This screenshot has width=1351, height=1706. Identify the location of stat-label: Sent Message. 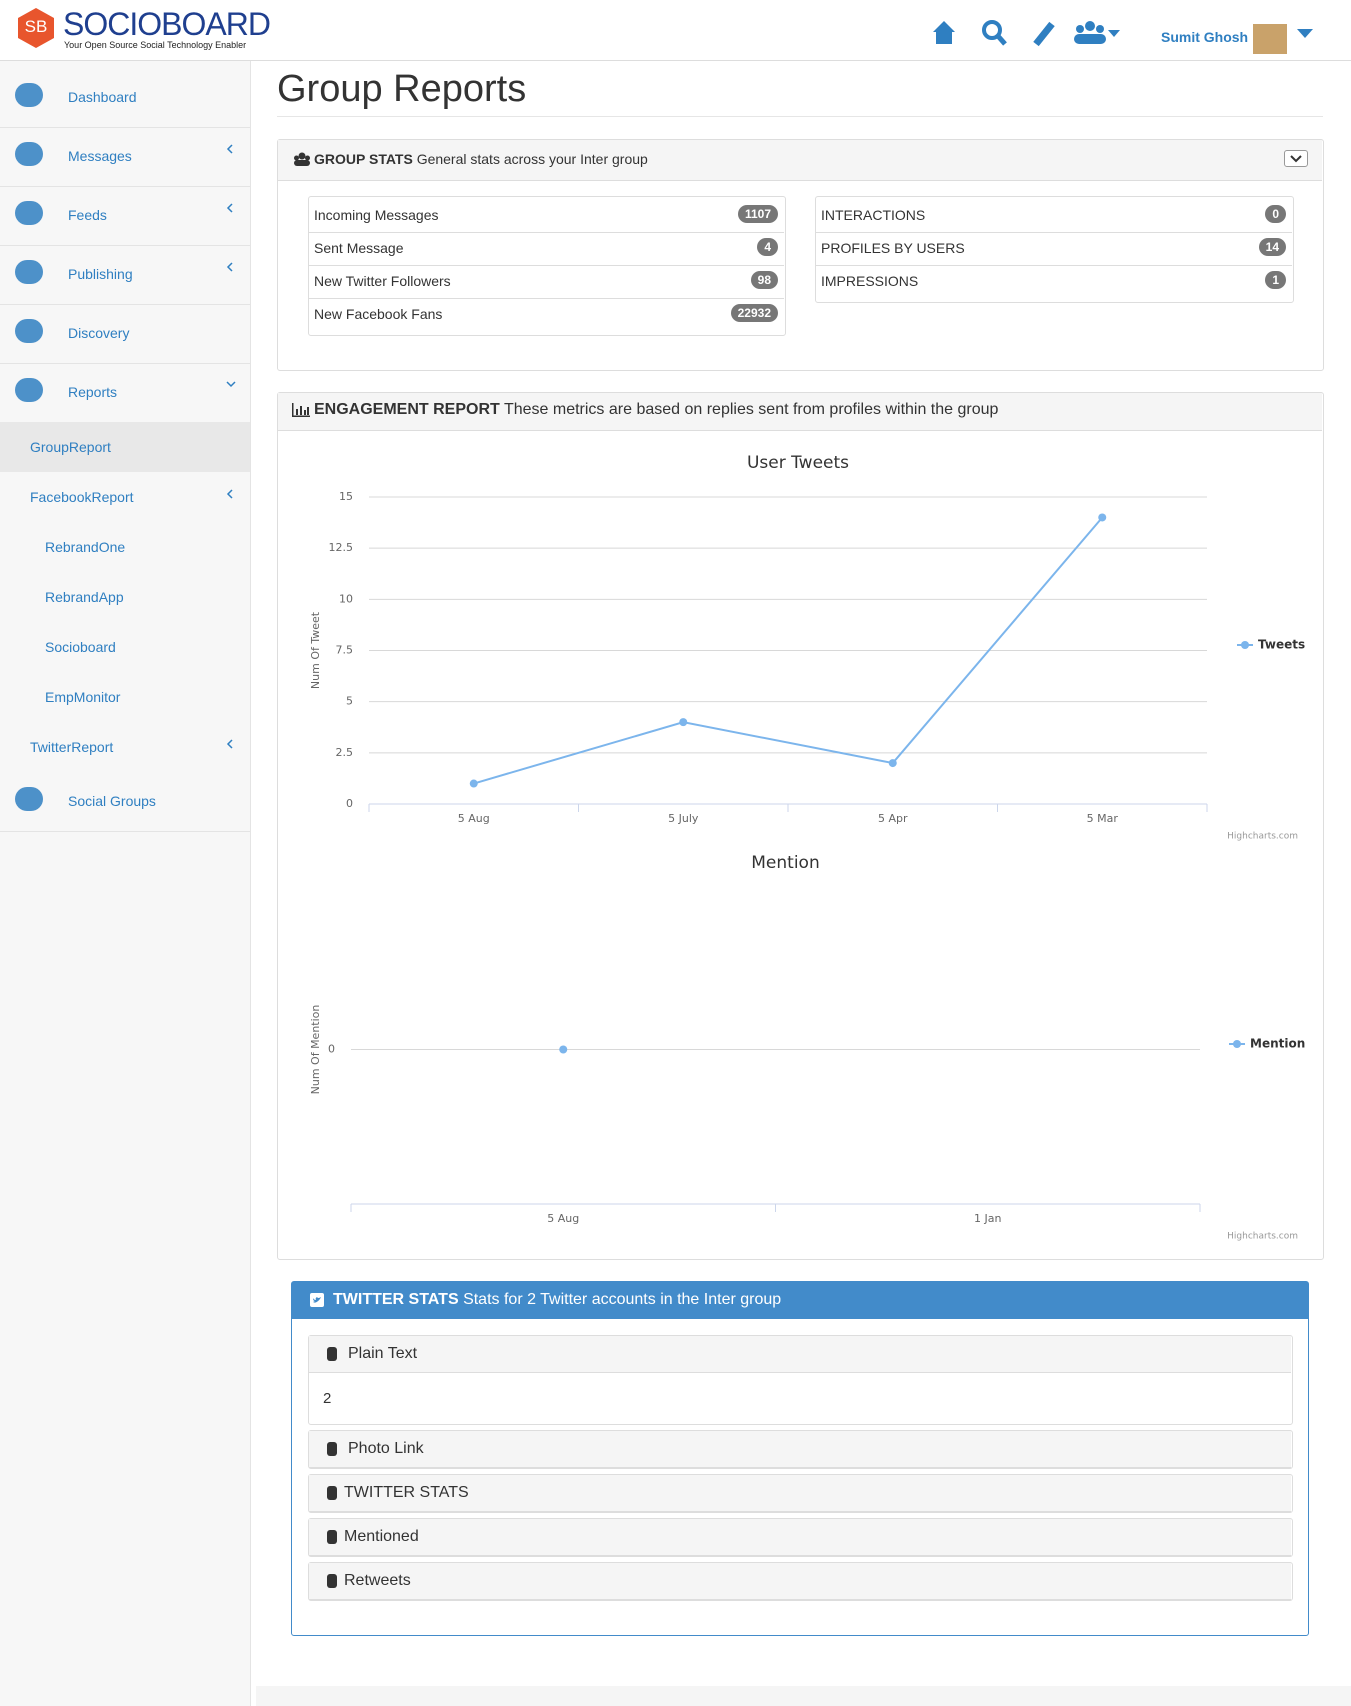
(359, 248).